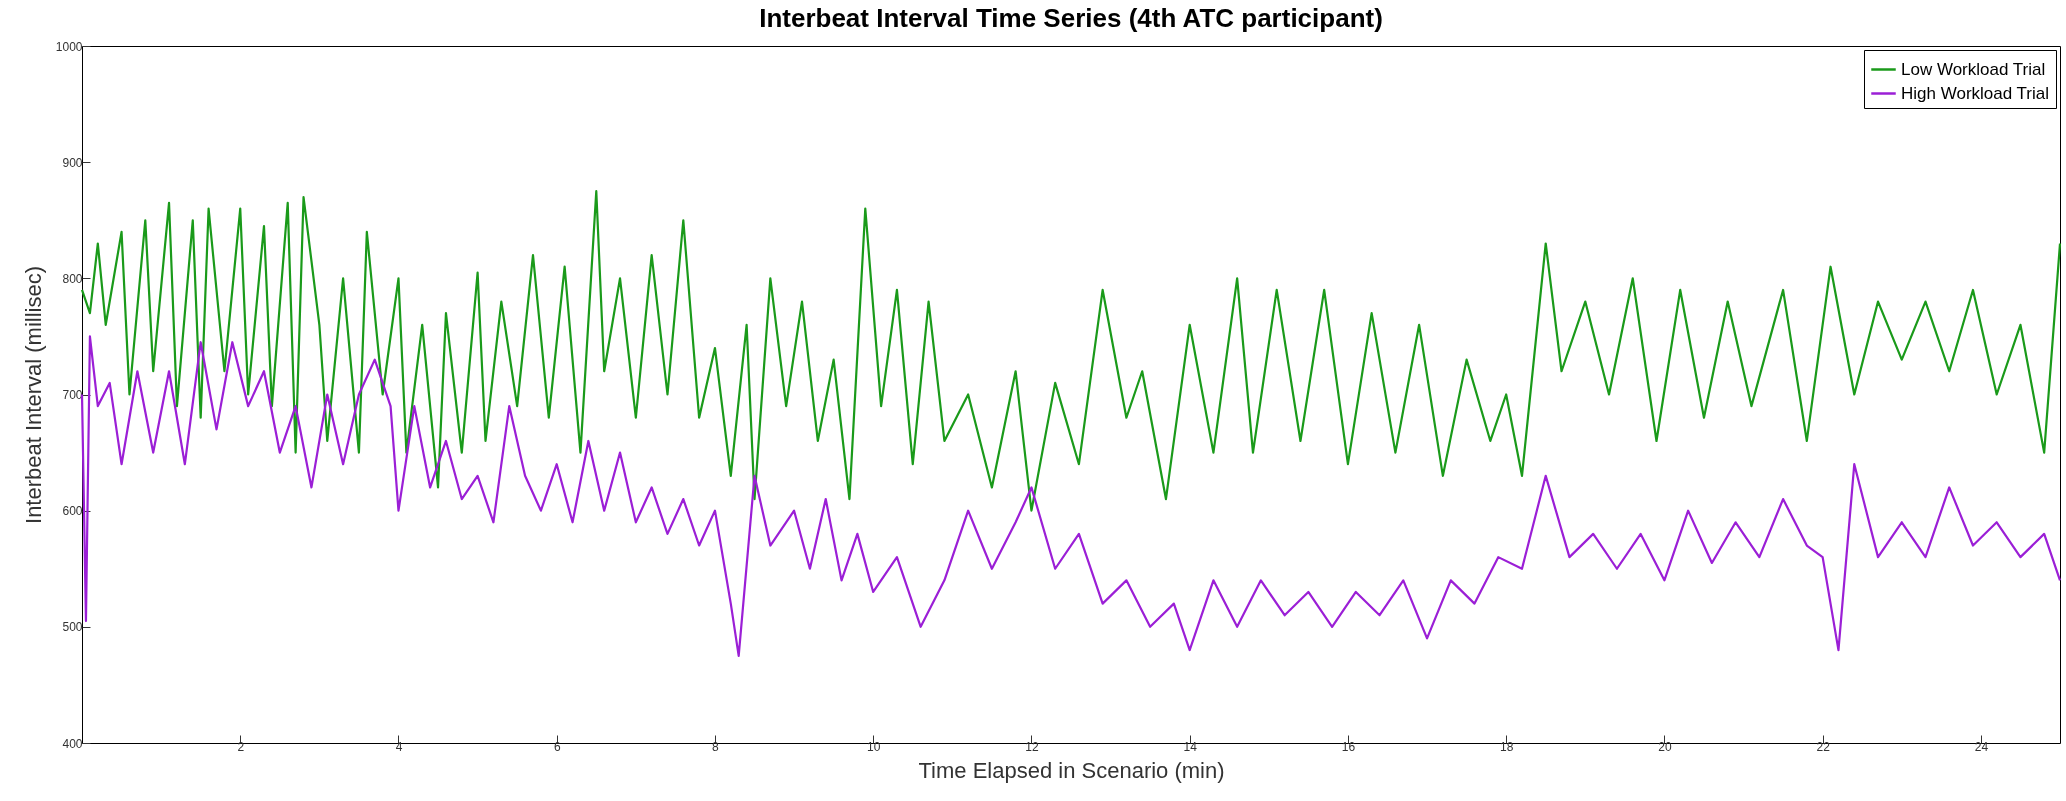 The height and width of the screenshot is (801, 2066). What do you see at coordinates (72, 511) in the screenshot?
I see `y-tick-label: 600` at bounding box center [72, 511].